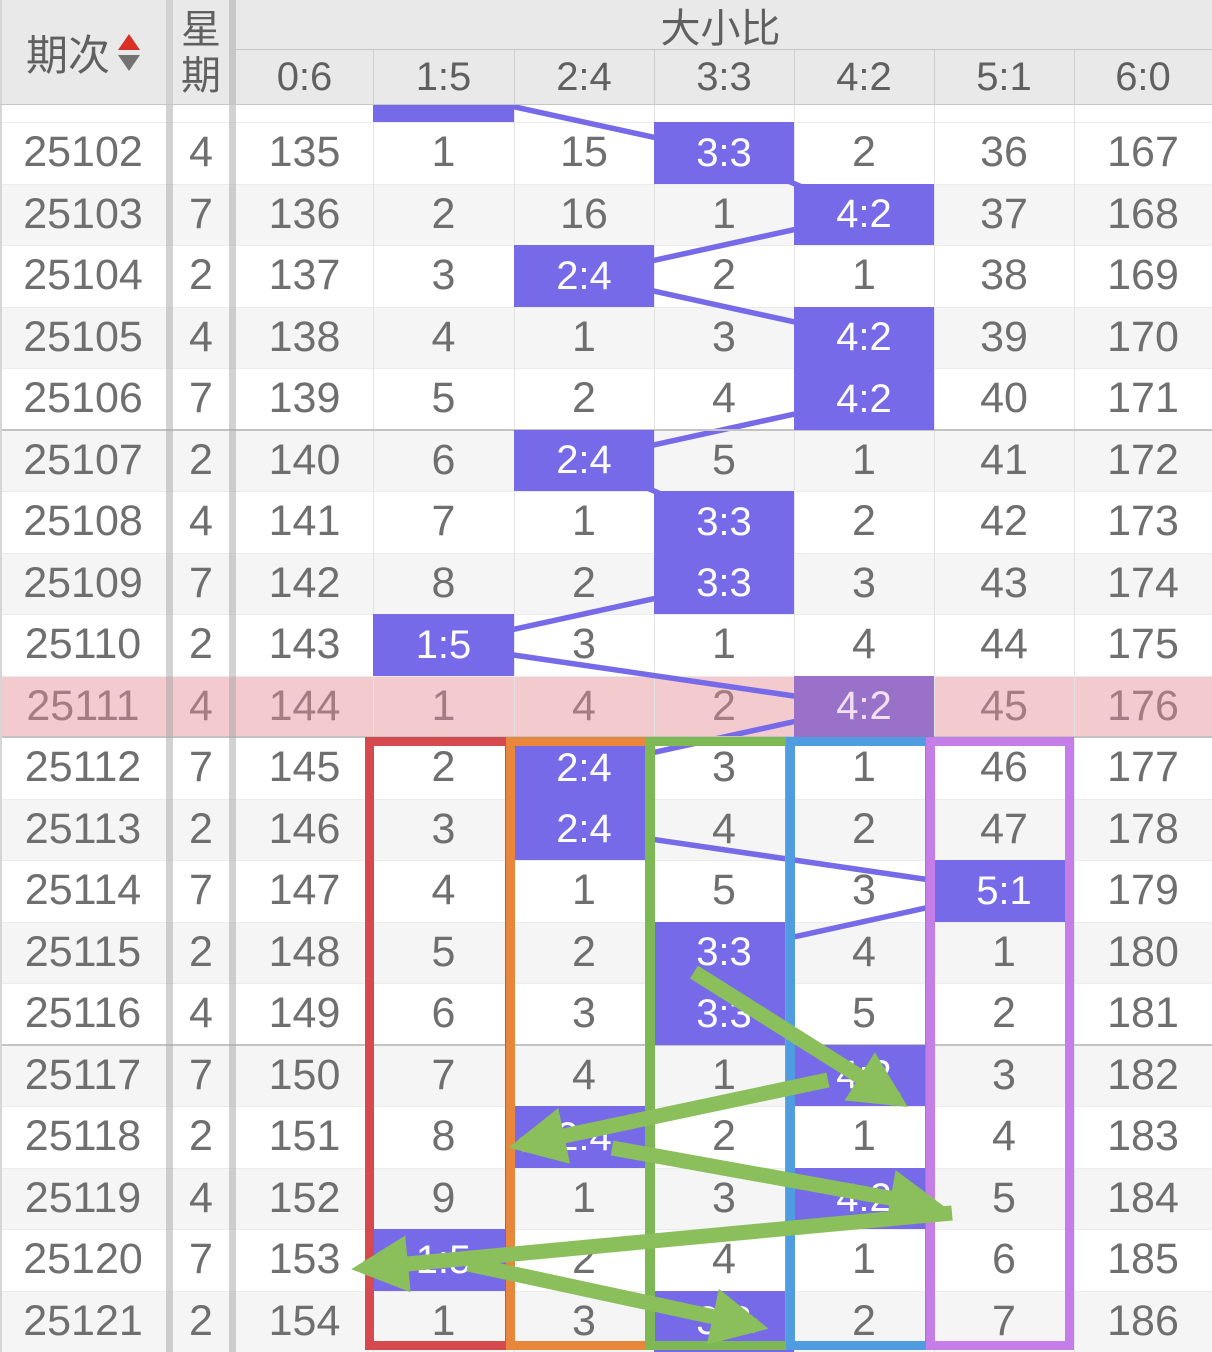 The width and height of the screenshot is (1212, 1352). Describe the element at coordinates (304, 1259) in the screenshot. I see `count-cell: 153` at that location.